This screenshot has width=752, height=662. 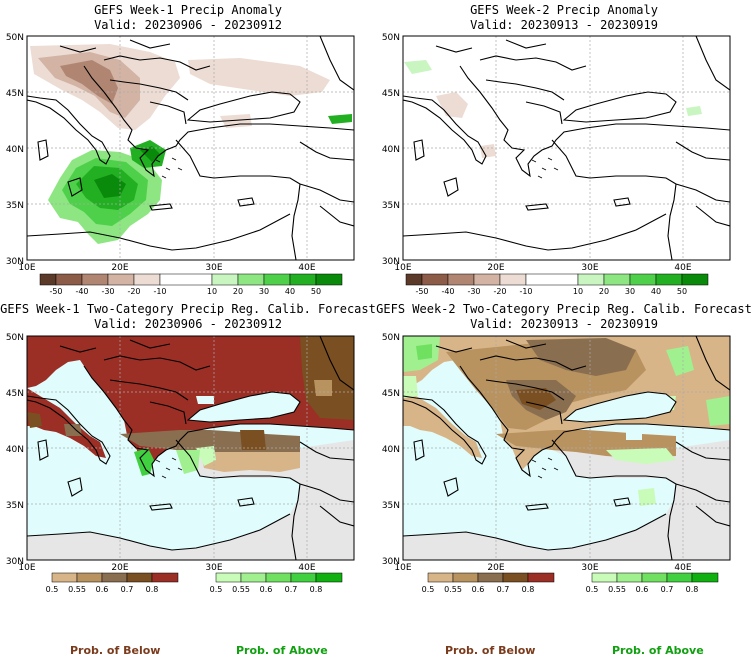 What do you see at coordinates (159, 291) in the screenshot?
I see `colorbar-label: -10` at bounding box center [159, 291].